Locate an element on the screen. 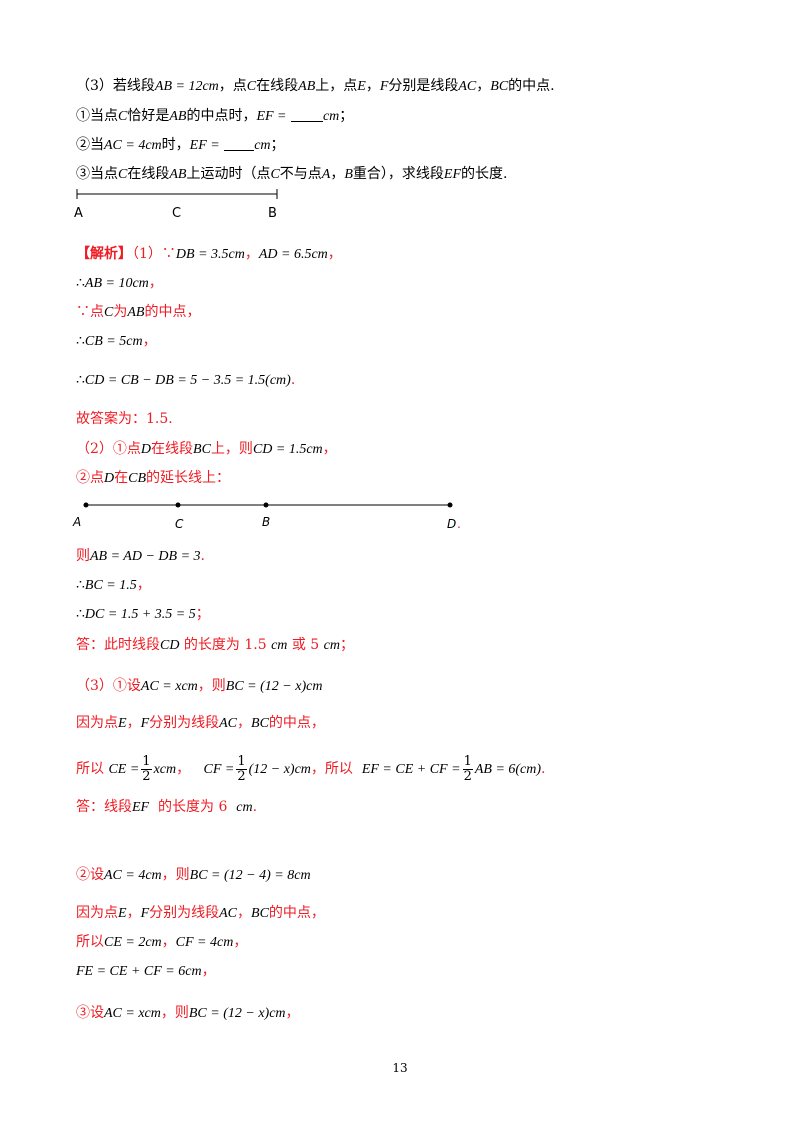 The height and width of the screenshot is (1132, 800). solution-tag: 【解析】 is located at coordinates (104, 254).